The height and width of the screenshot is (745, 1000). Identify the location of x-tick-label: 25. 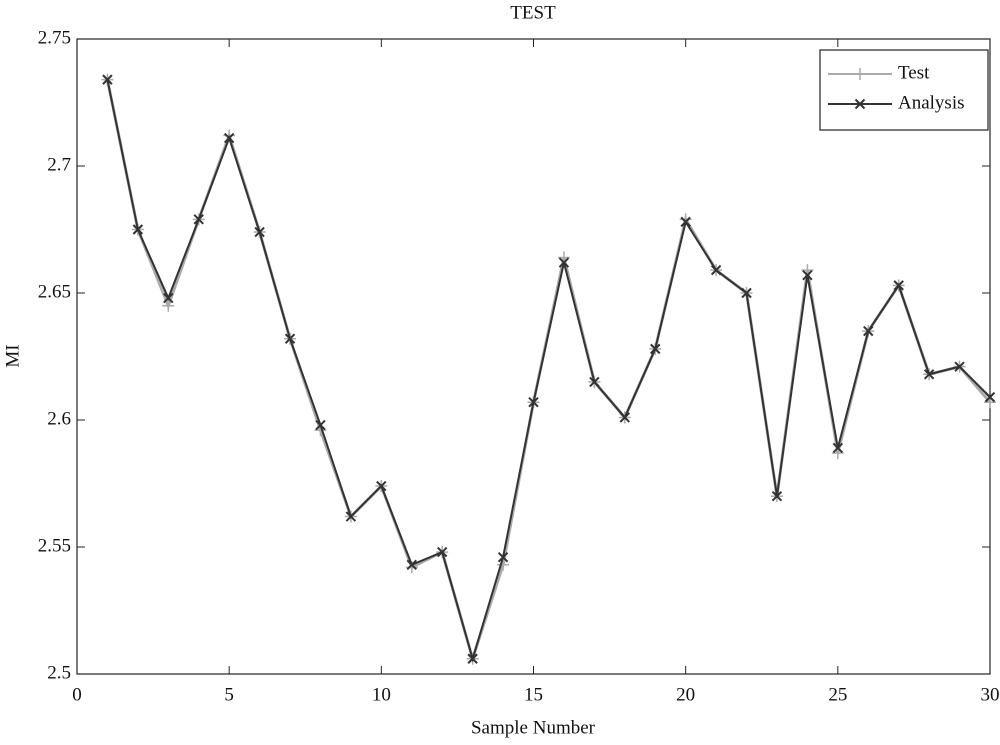
(837, 694).